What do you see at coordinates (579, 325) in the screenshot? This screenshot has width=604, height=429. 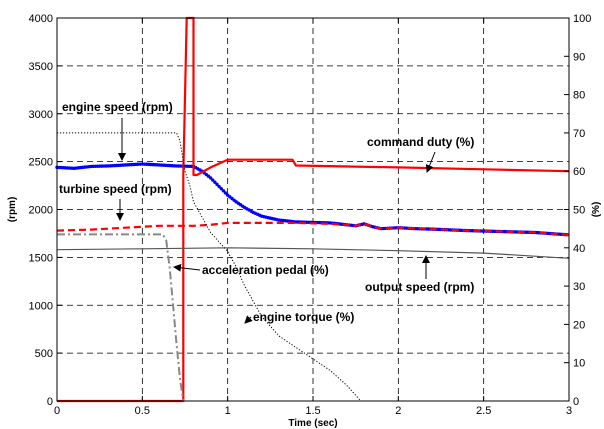 I see `y-right-tick-label: 20` at bounding box center [579, 325].